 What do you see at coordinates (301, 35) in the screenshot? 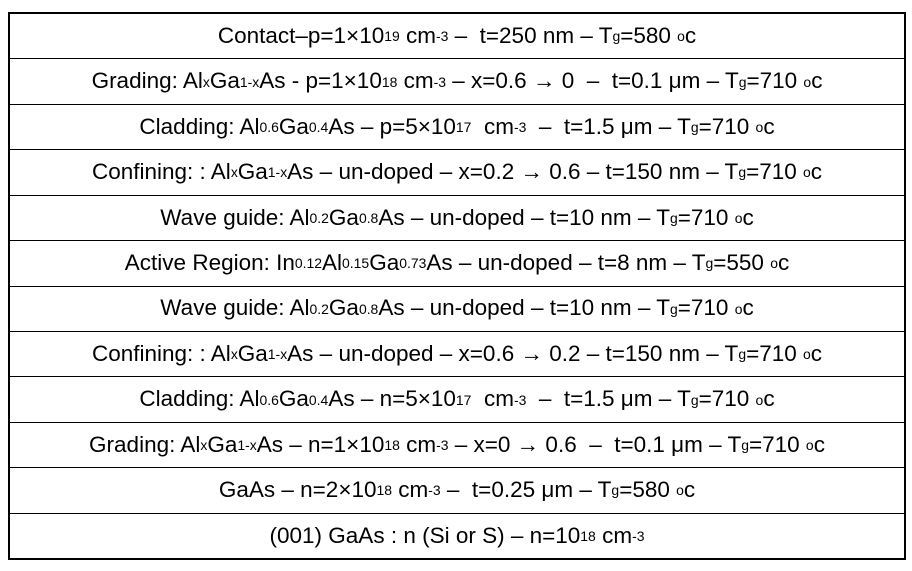
I see `layer-text: Contact–p=1×10` at bounding box center [301, 35].